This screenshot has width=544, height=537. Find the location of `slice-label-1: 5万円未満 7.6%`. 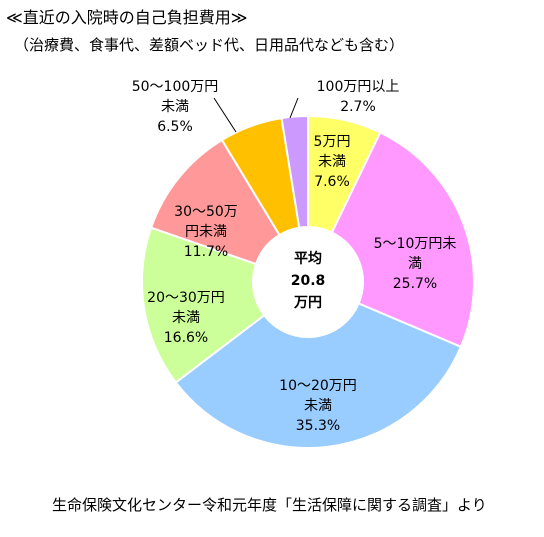

slice-label-1: 5万円未満 7.6% is located at coordinates (332, 162).